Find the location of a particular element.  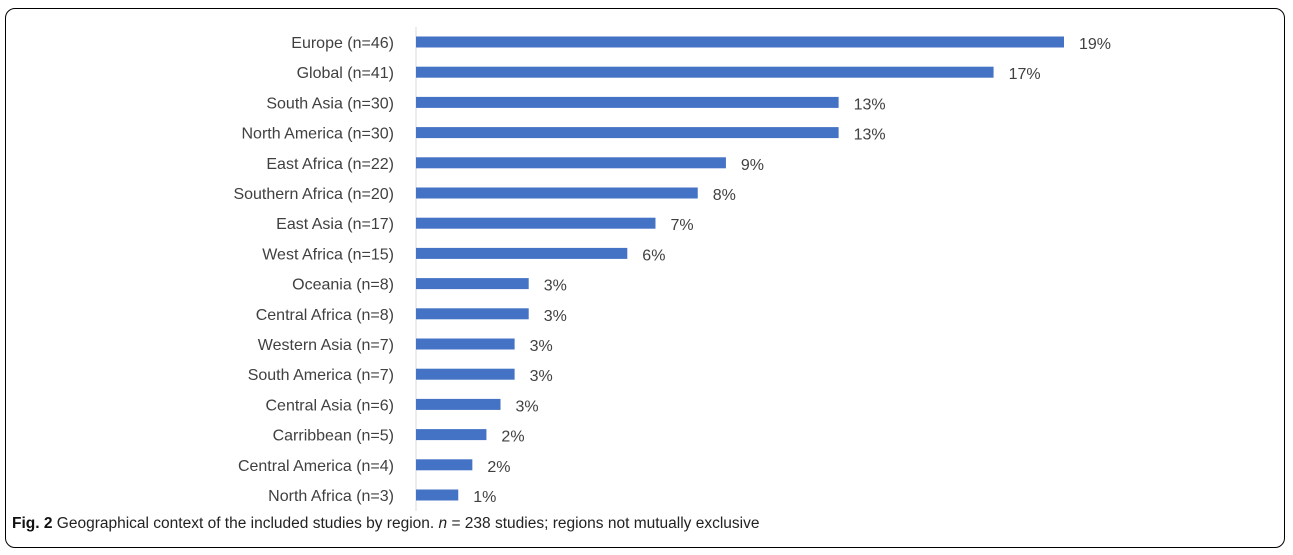

caption-n-symbol: n is located at coordinates (443, 523).